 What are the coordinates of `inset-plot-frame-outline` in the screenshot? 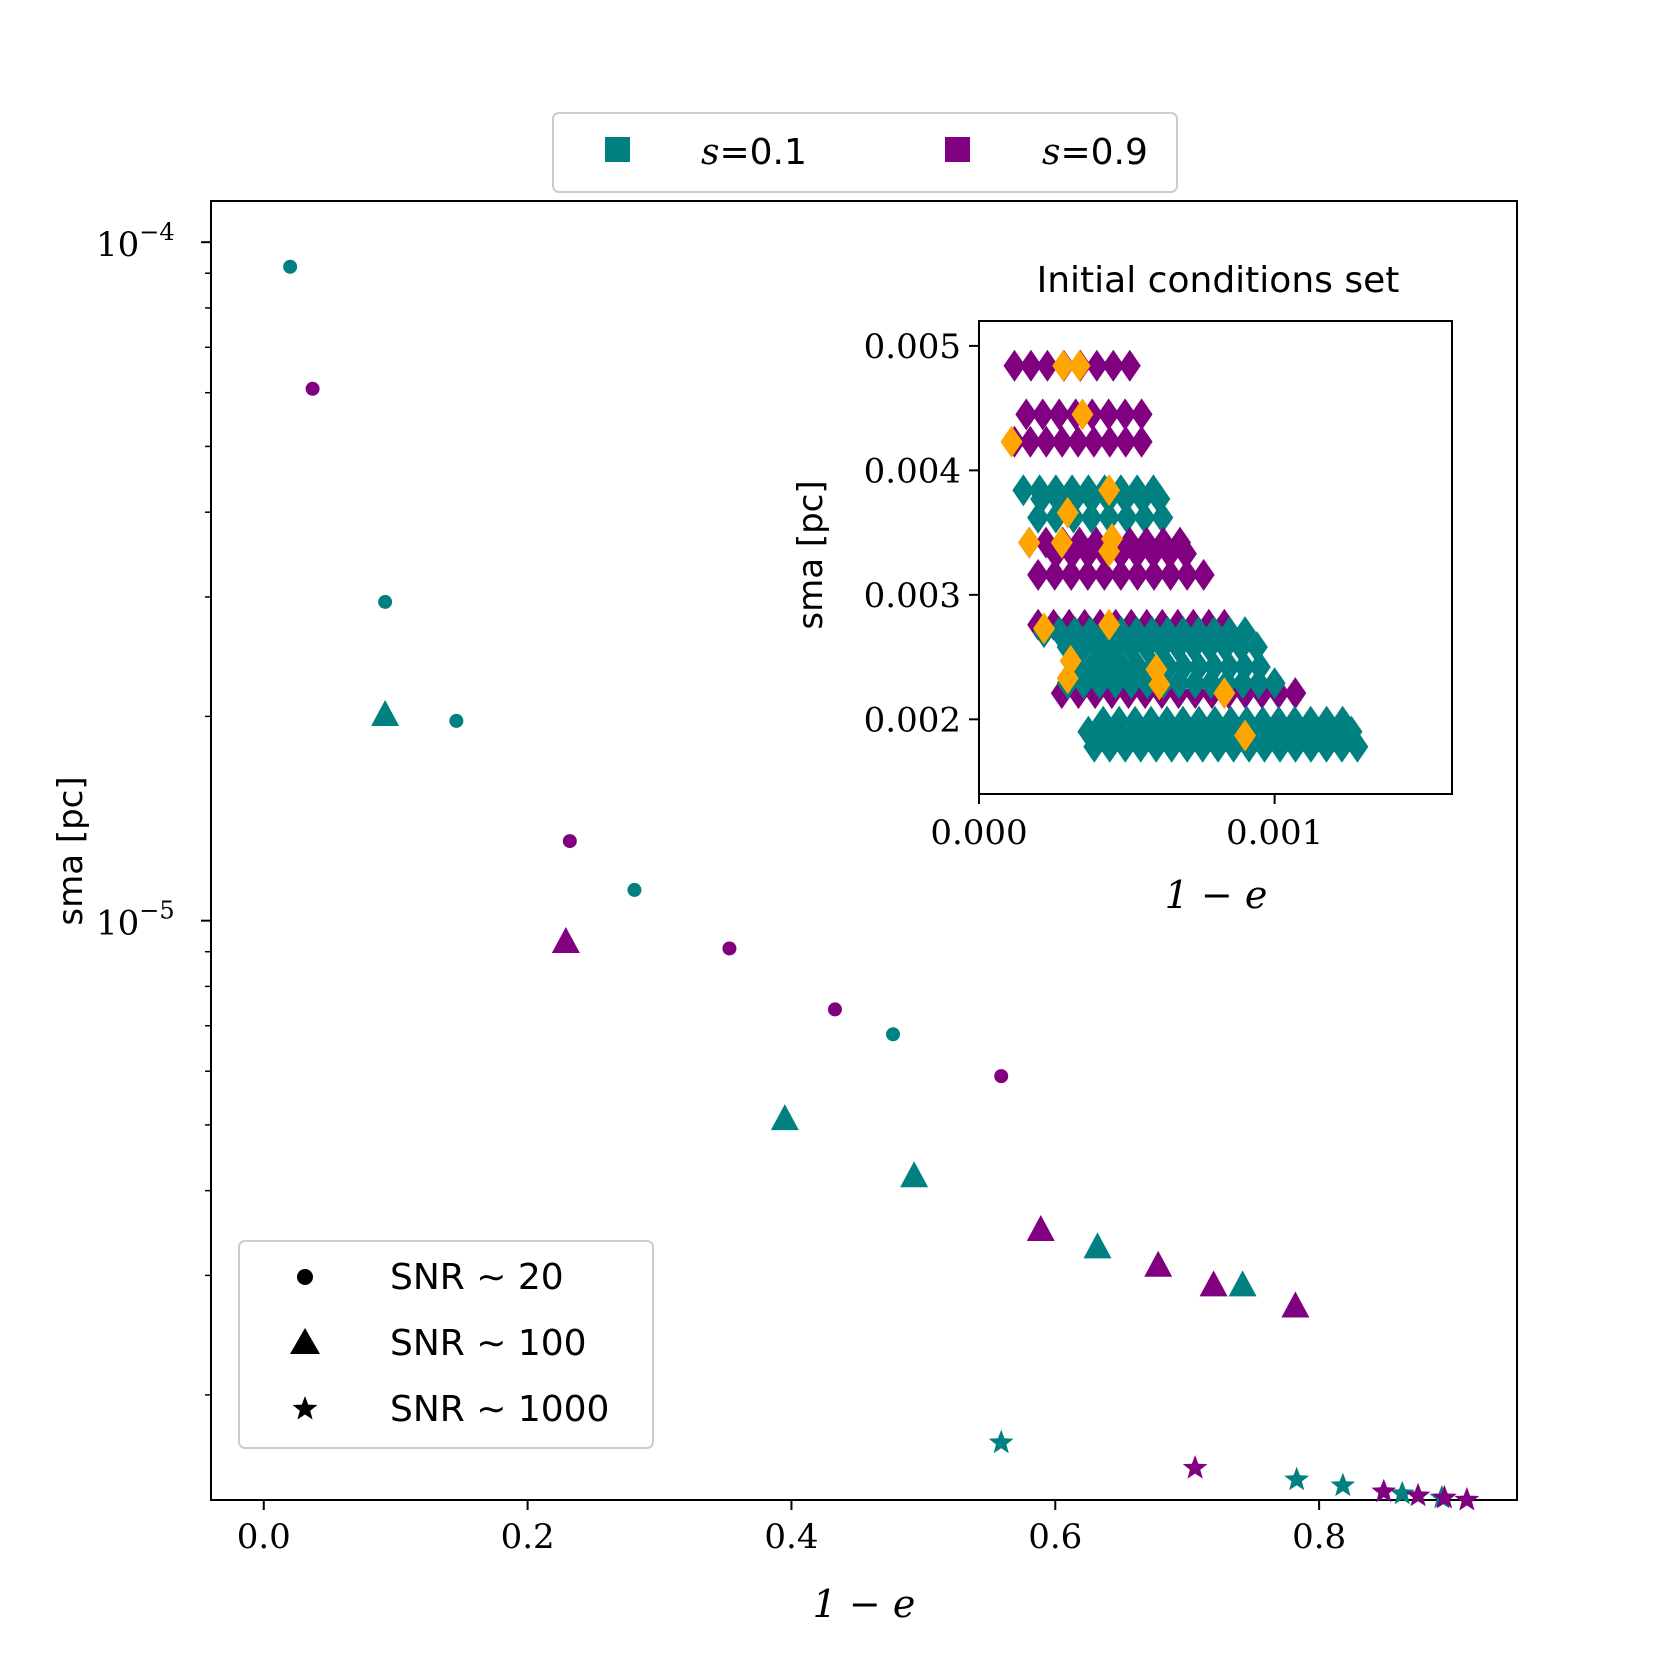 It's located at (1215, 557).